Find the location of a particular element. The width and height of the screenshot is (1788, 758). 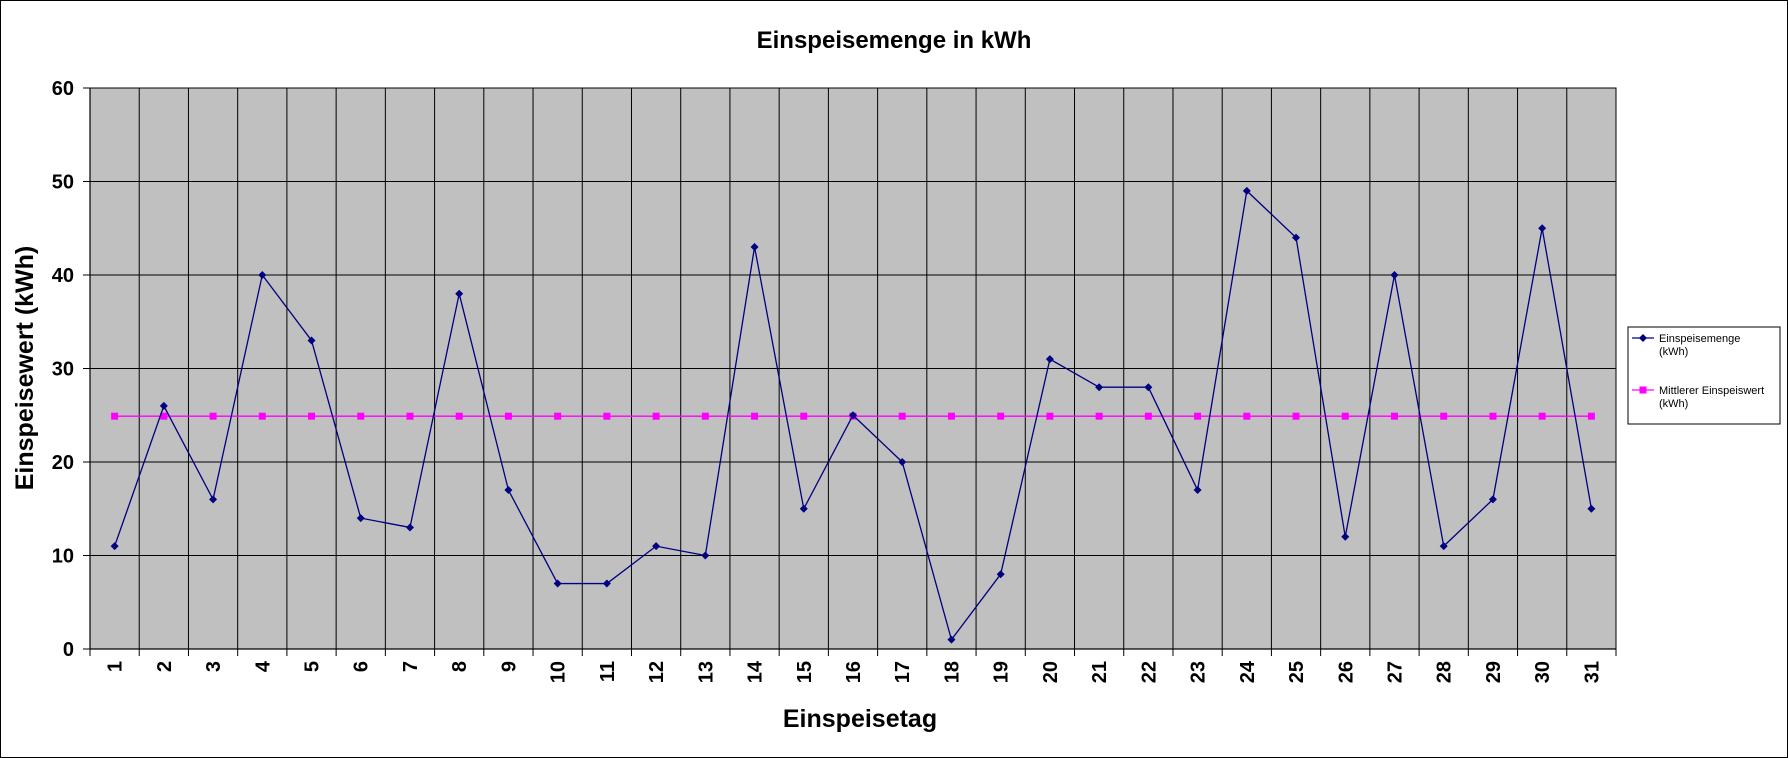

legend-box is located at coordinates (1704, 375).